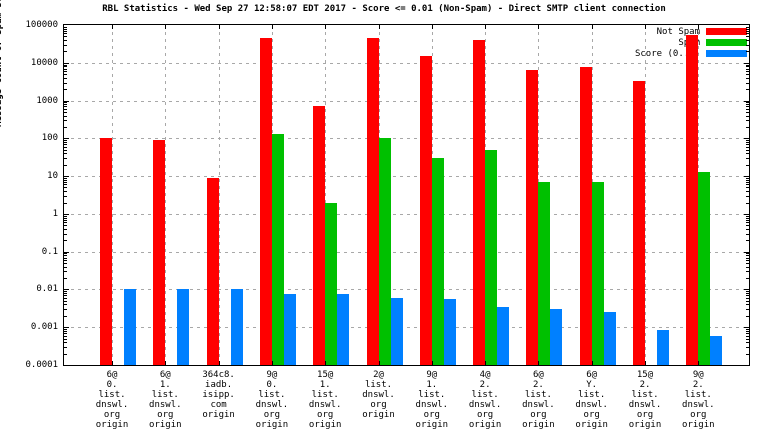 The width and height of the screenshot is (768, 432). What do you see at coordinates (726, 42) in the screenshot?
I see `legend-swatch-spam` at bounding box center [726, 42].